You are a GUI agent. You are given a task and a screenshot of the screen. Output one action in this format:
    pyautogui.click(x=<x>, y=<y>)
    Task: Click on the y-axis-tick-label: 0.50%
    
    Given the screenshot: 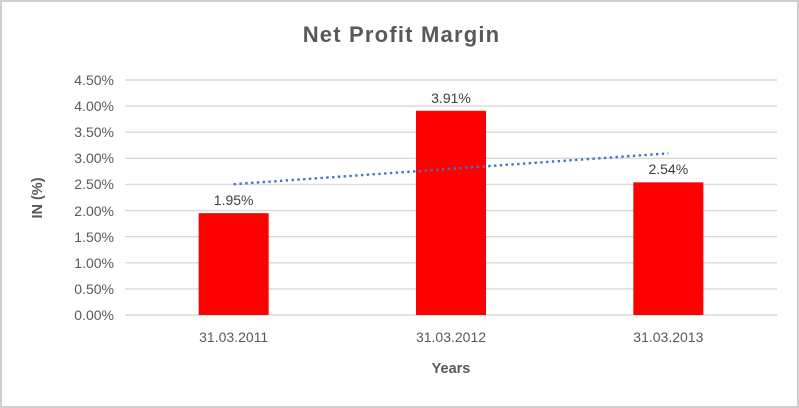 What is the action you would take?
    pyautogui.click(x=94, y=288)
    